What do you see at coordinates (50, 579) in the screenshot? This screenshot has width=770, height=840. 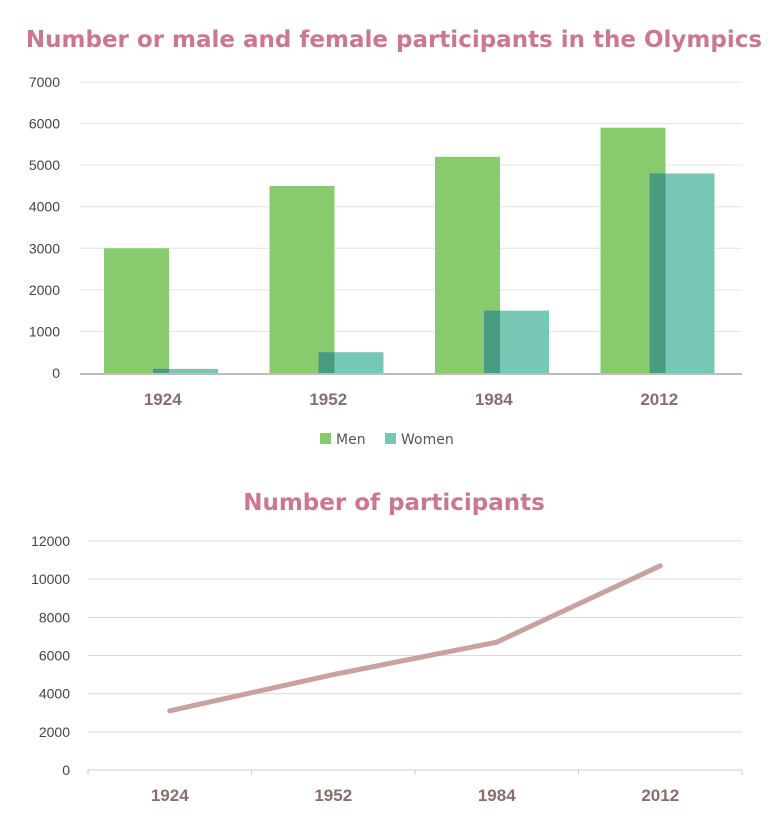 I see `y-tick-label: 10000` at bounding box center [50, 579].